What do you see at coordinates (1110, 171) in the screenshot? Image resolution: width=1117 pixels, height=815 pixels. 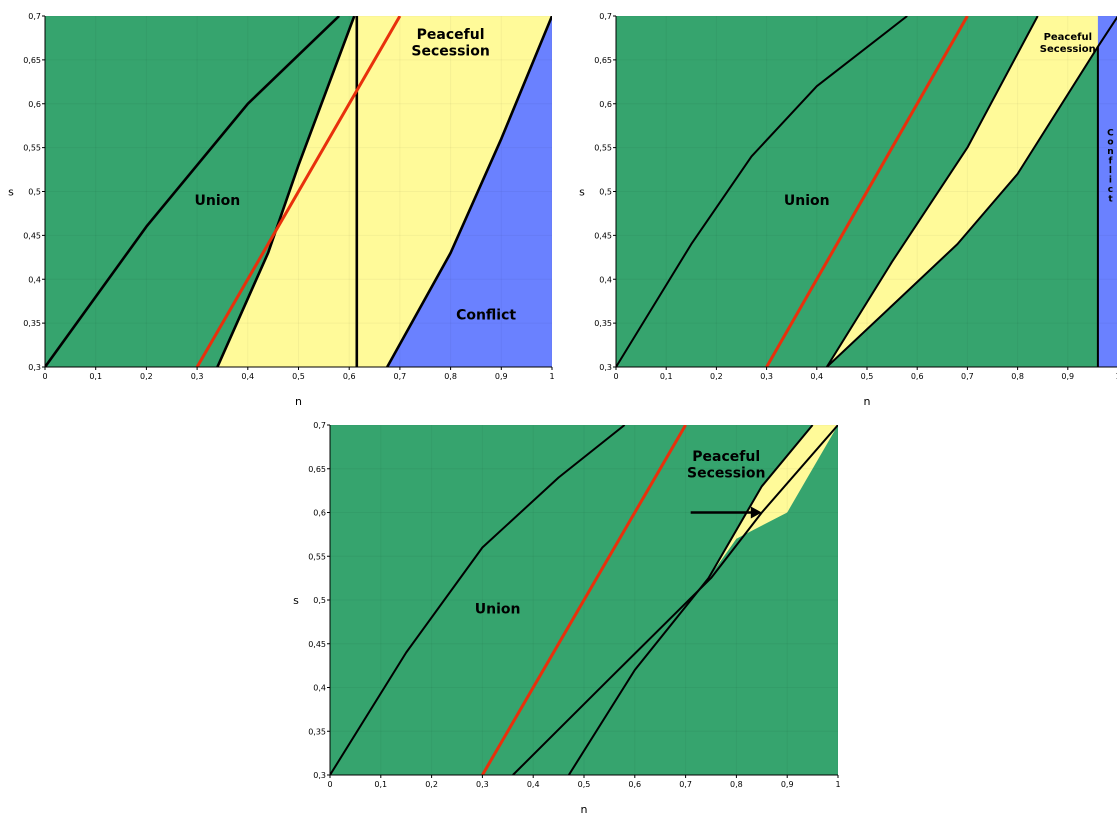 I see `region-label-line: l` at bounding box center [1110, 171].